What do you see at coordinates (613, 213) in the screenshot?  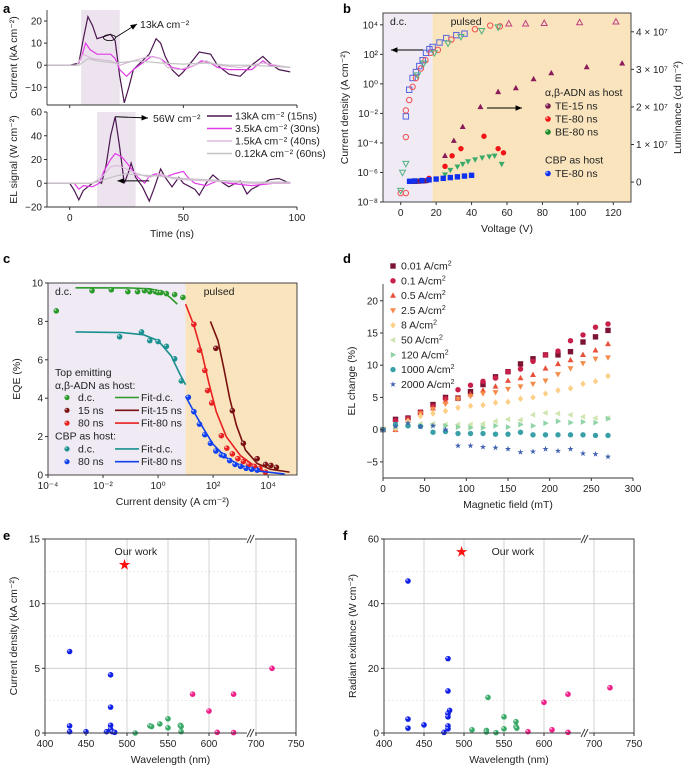 I see `x-tick-label: 120` at bounding box center [613, 213].